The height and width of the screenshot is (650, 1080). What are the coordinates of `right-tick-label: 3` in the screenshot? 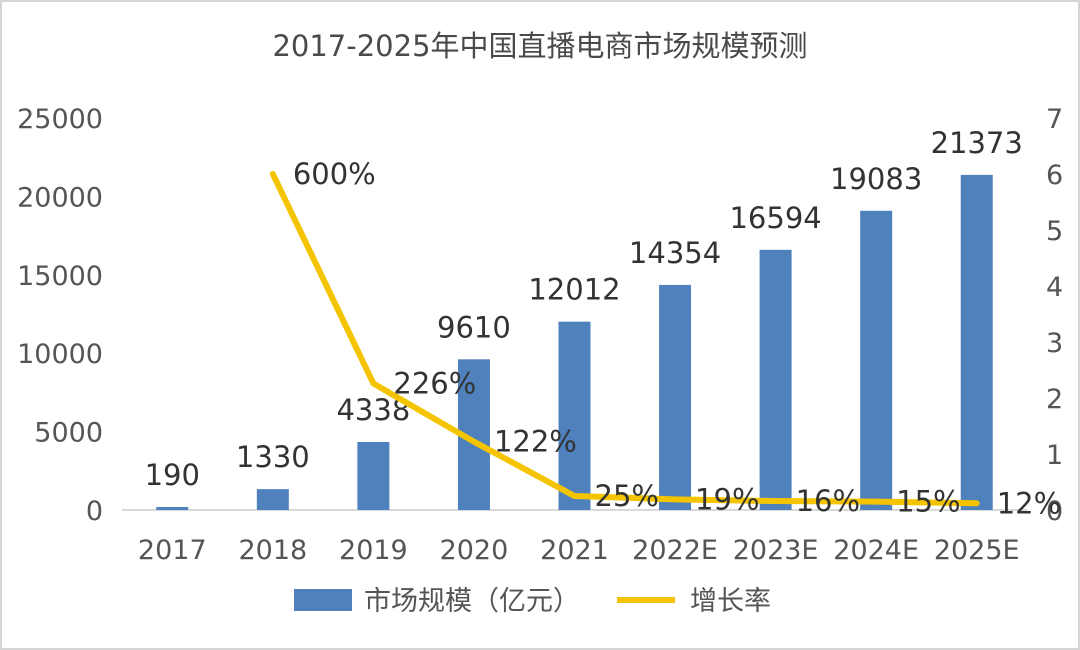 It's located at (1054, 343).